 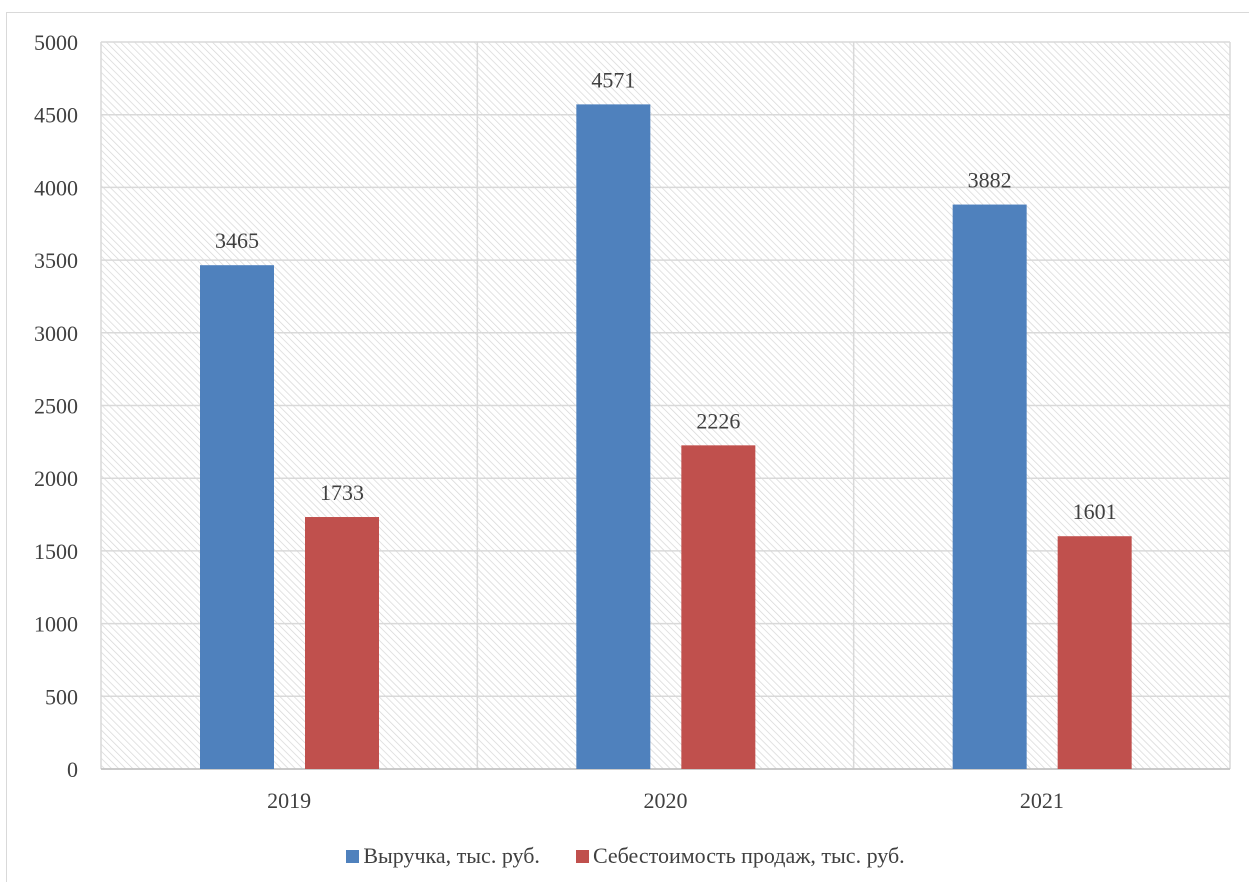 I want to click on y-tick-label: 2000, so click(x=56, y=478).